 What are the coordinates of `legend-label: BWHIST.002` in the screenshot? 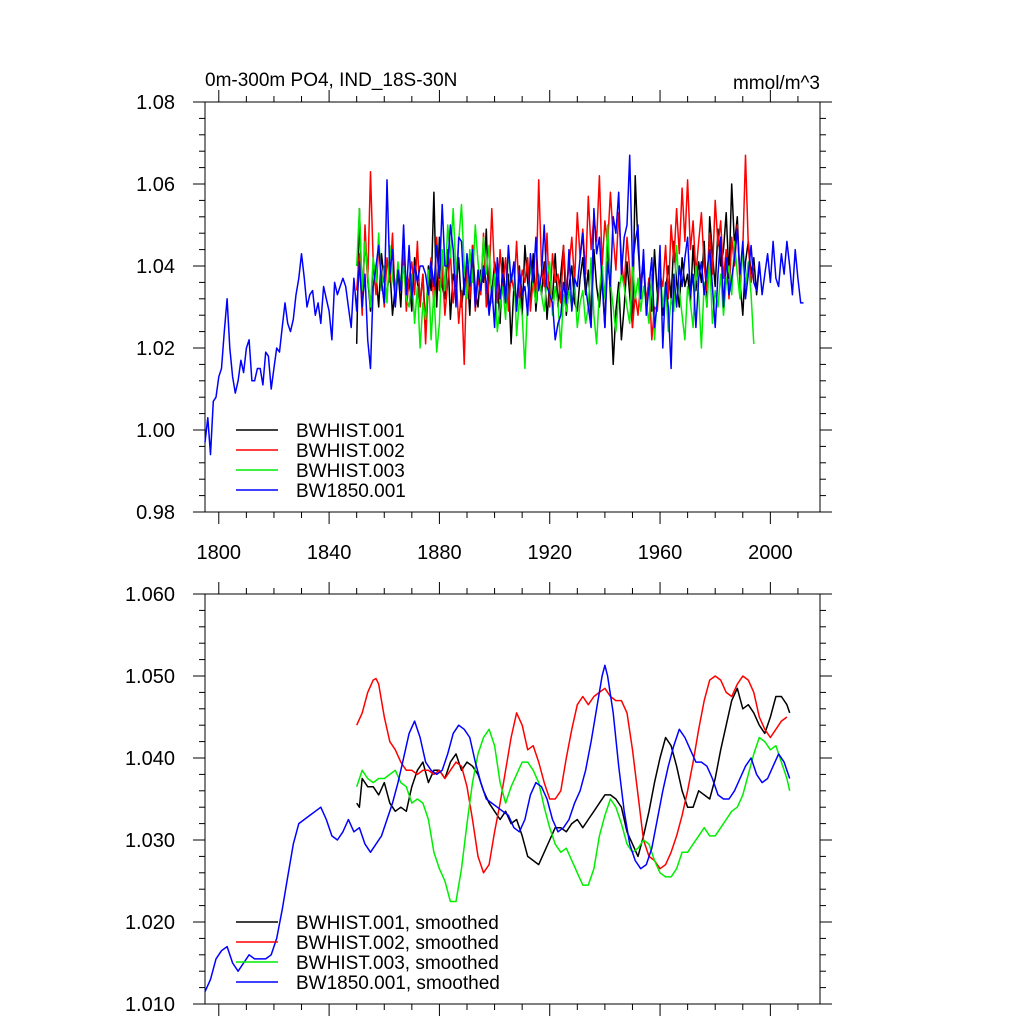 It's located at (350, 451).